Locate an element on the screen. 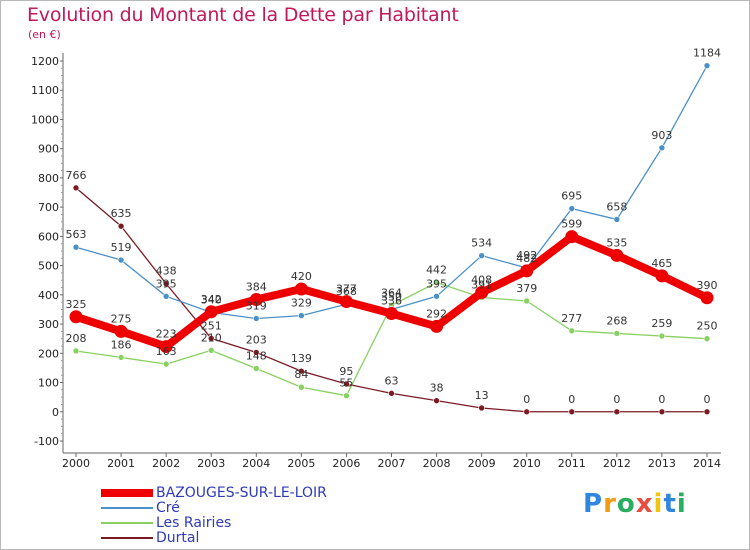  x-tick-label: 2014 is located at coordinates (707, 463).